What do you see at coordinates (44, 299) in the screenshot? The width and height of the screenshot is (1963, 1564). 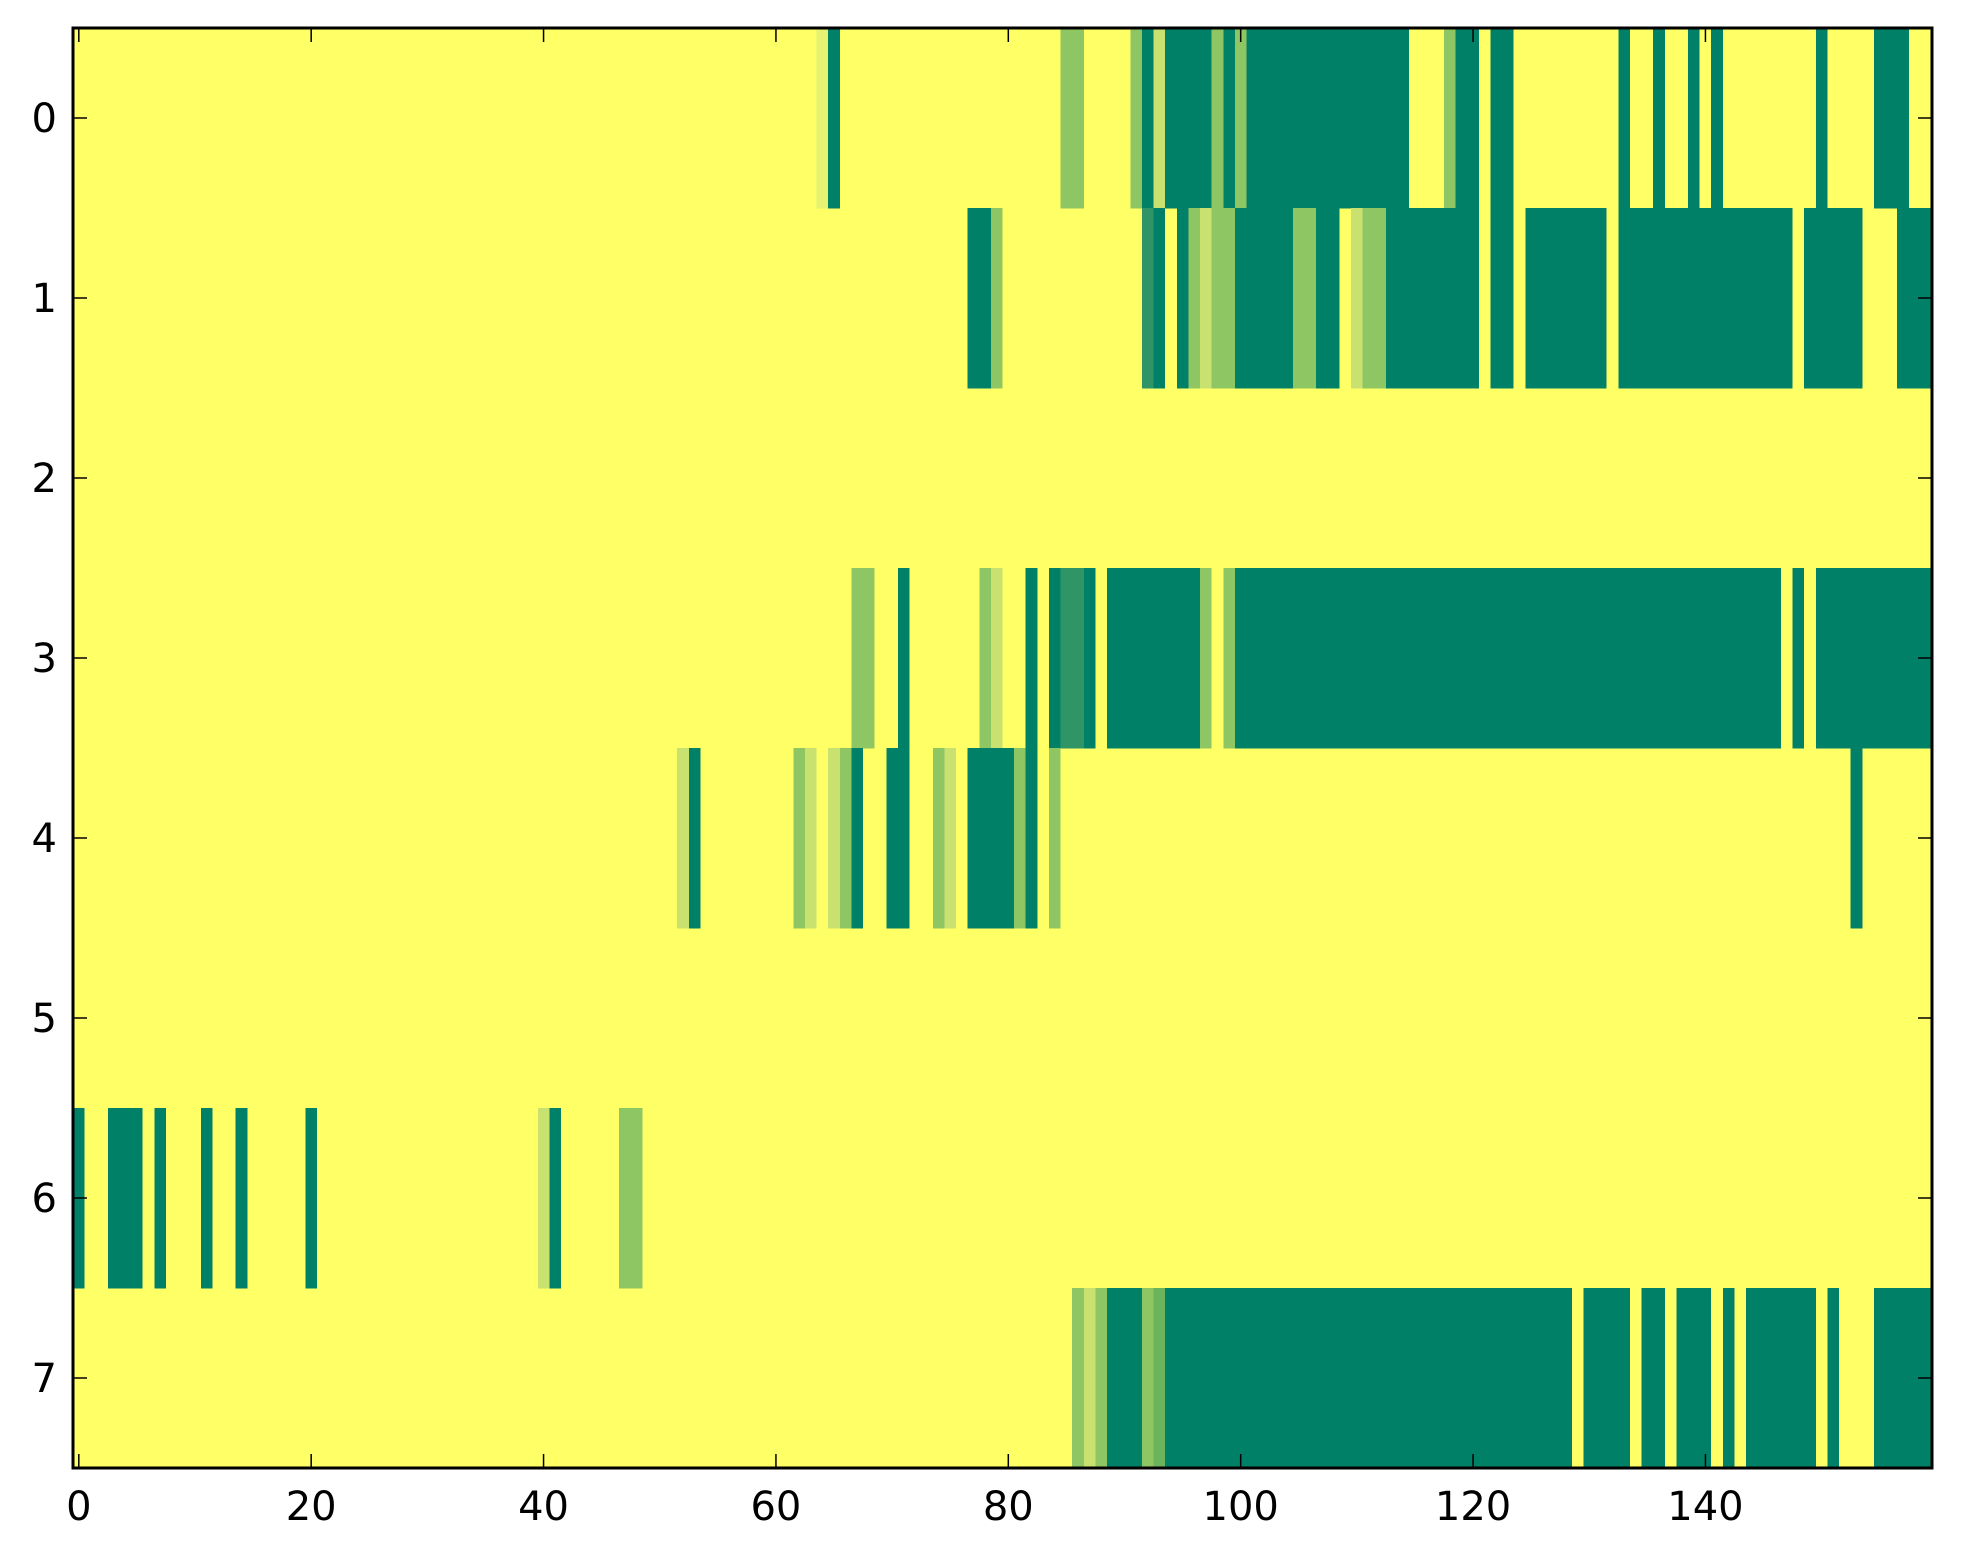 I see `y-tick-label-1: 1` at bounding box center [44, 299].